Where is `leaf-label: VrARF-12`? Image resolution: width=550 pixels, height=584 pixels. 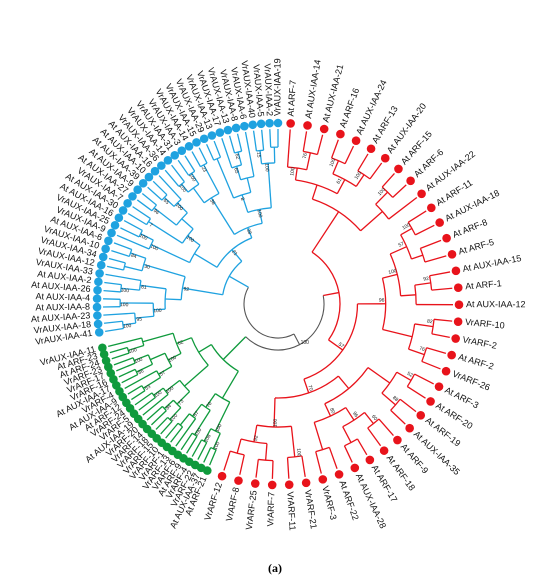 leaf-label: VrARF-12 is located at coordinates (213, 501).